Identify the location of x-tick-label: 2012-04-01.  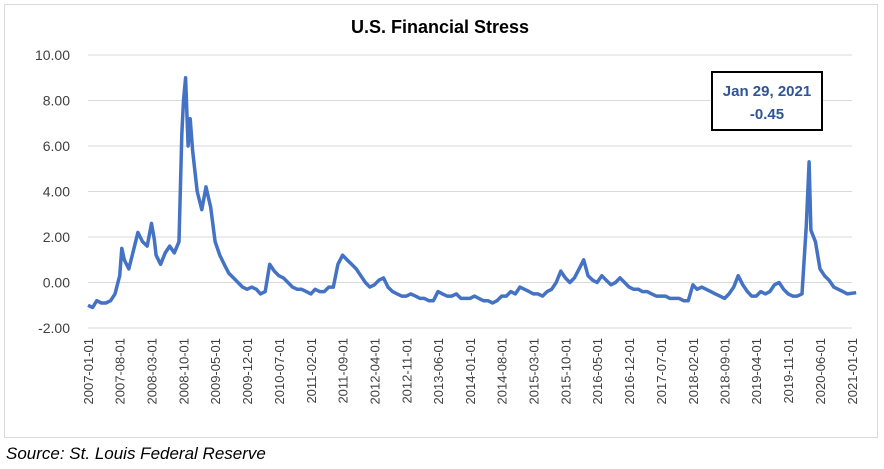
(374, 371).